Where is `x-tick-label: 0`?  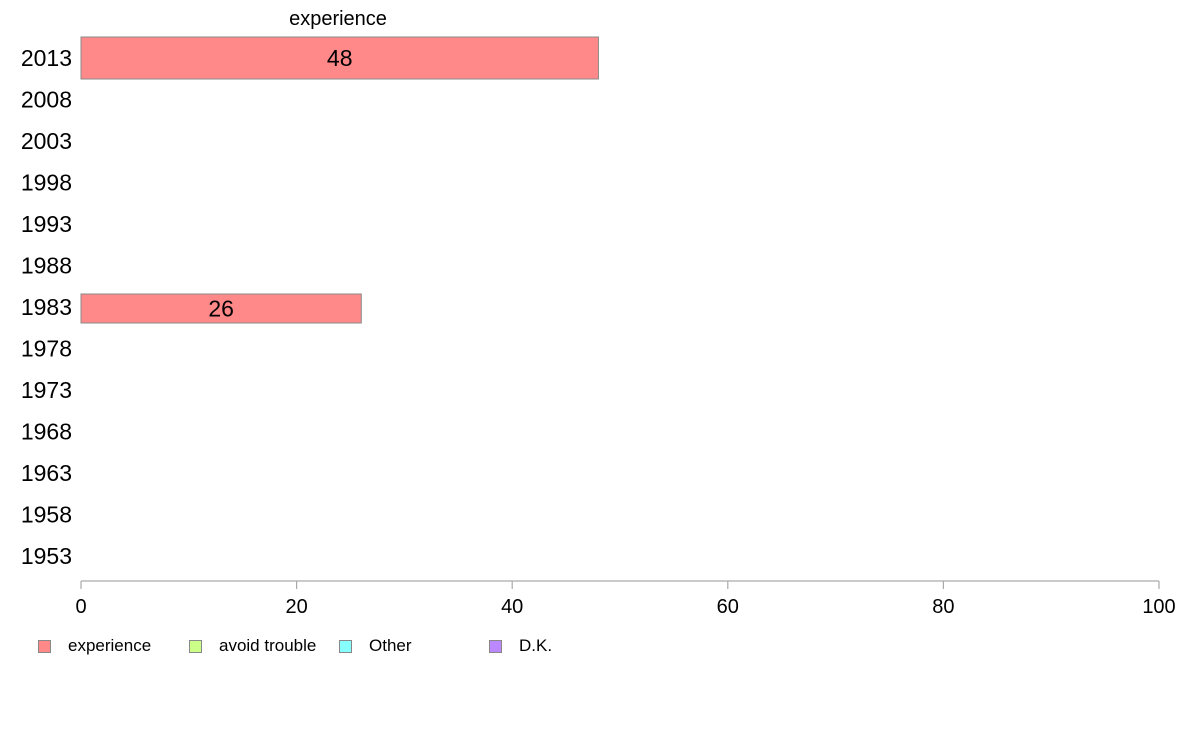
x-tick-label: 0 is located at coordinates (80, 607).